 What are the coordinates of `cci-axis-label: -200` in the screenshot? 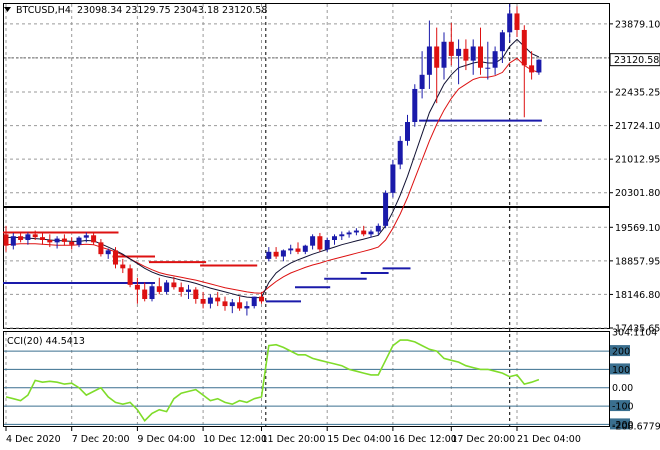 It's located at (623, 425).